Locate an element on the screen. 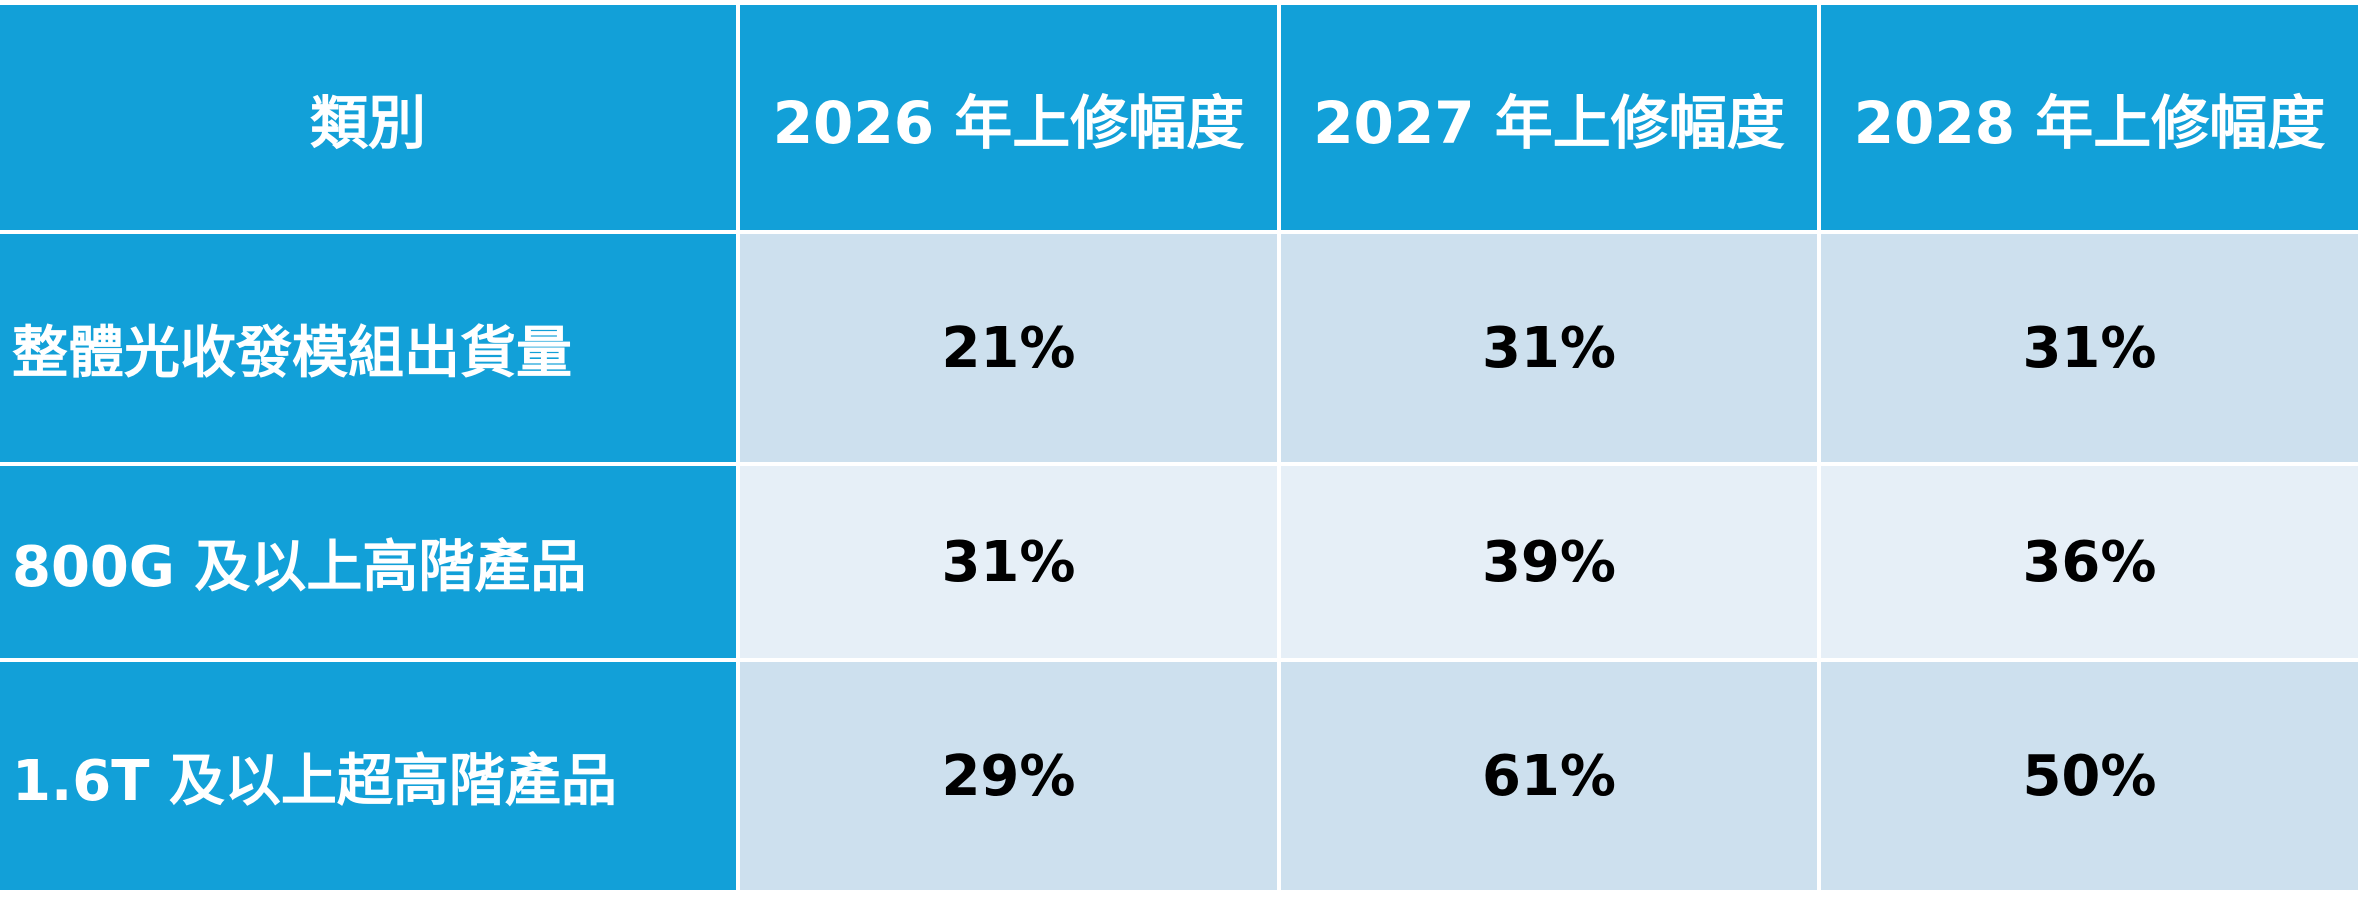 Image resolution: width=2365 pixels, height=902 pixels. header-cell: 類別 is located at coordinates (368, 117).